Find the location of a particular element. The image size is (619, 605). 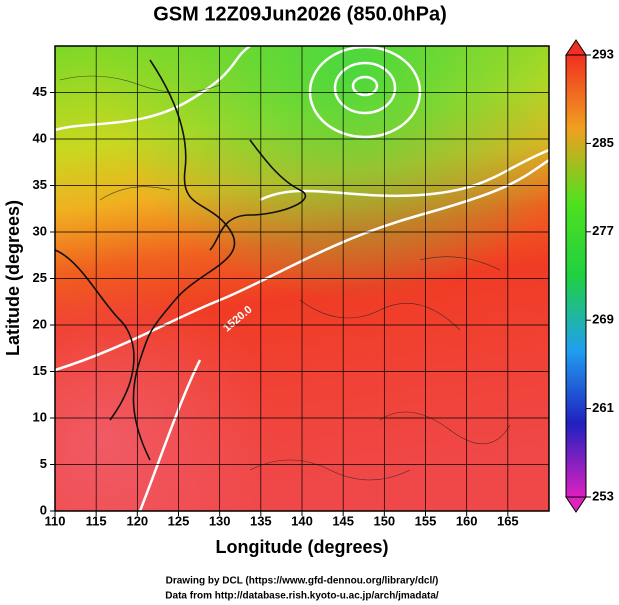

x-tick-label: 140 is located at coordinates (302, 520).